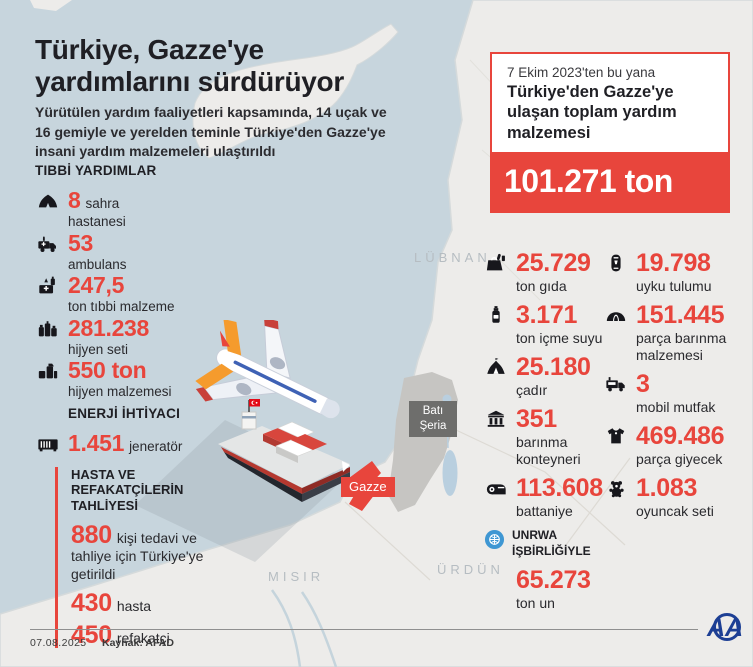 This screenshot has height=667, width=753. Describe the element at coordinates (674, 286) in the screenshot. I see `stat-label: uyku tulumu` at that location.